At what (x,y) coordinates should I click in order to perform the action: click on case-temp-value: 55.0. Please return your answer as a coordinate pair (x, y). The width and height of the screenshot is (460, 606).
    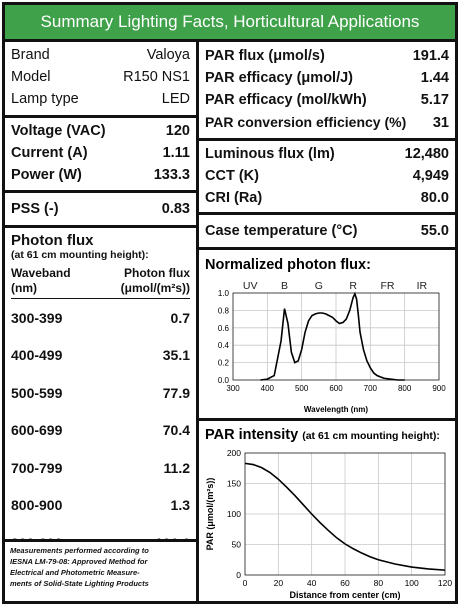
    Looking at the image, I should click on (434, 231).